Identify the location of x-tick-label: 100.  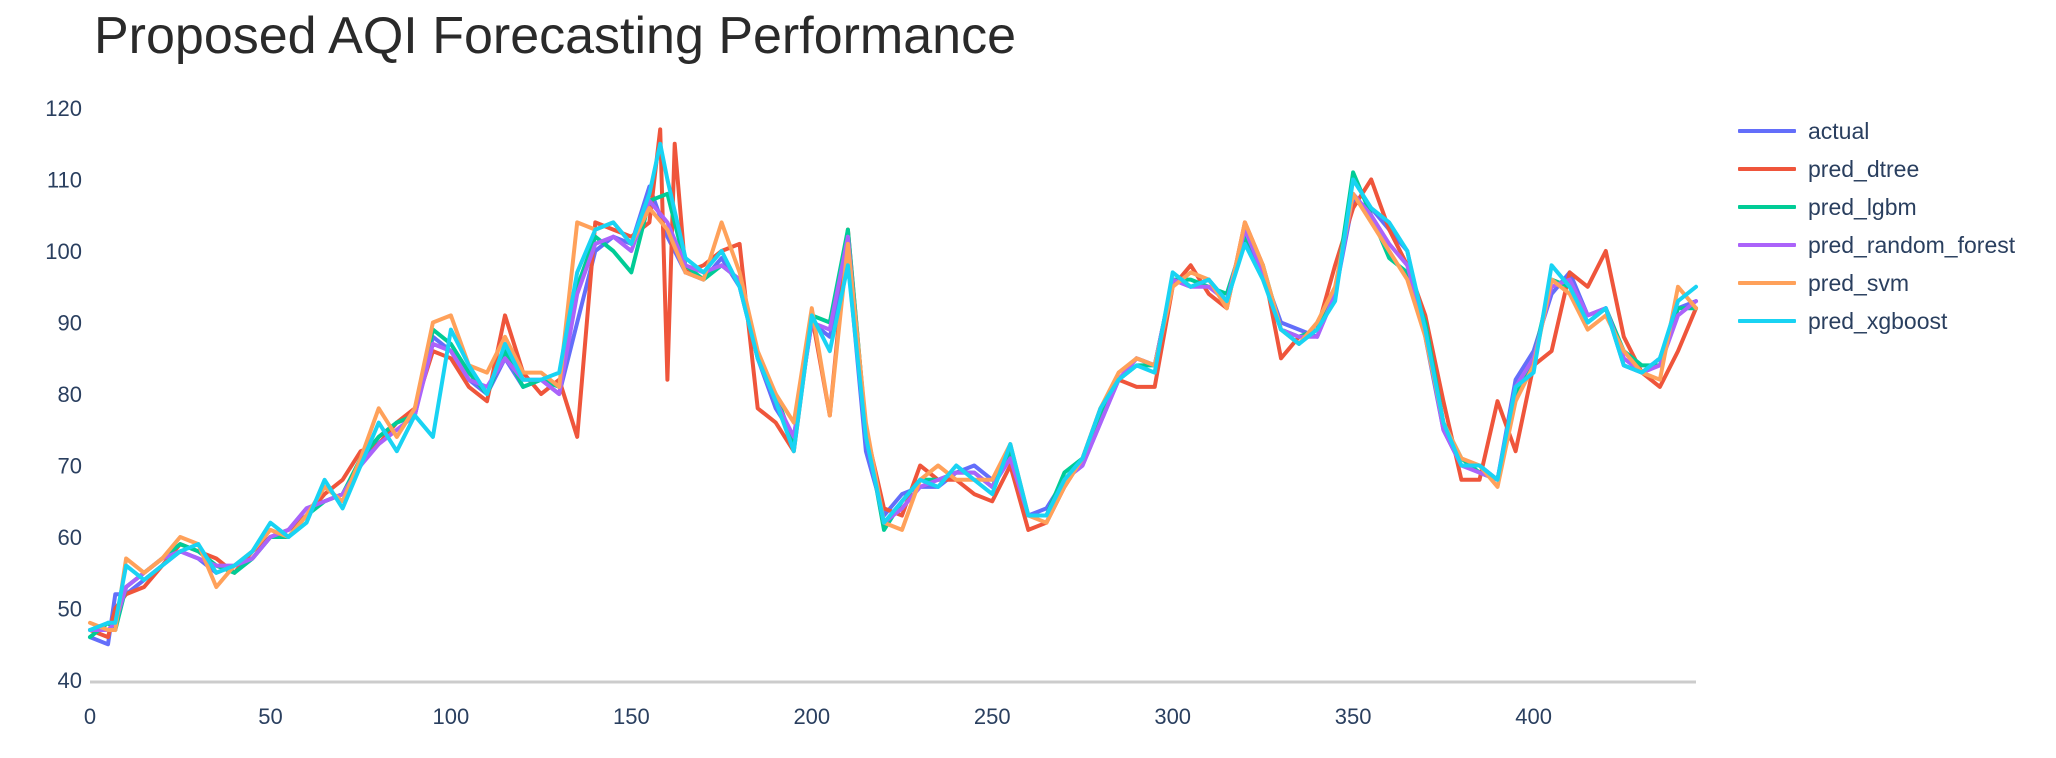
(451, 716).